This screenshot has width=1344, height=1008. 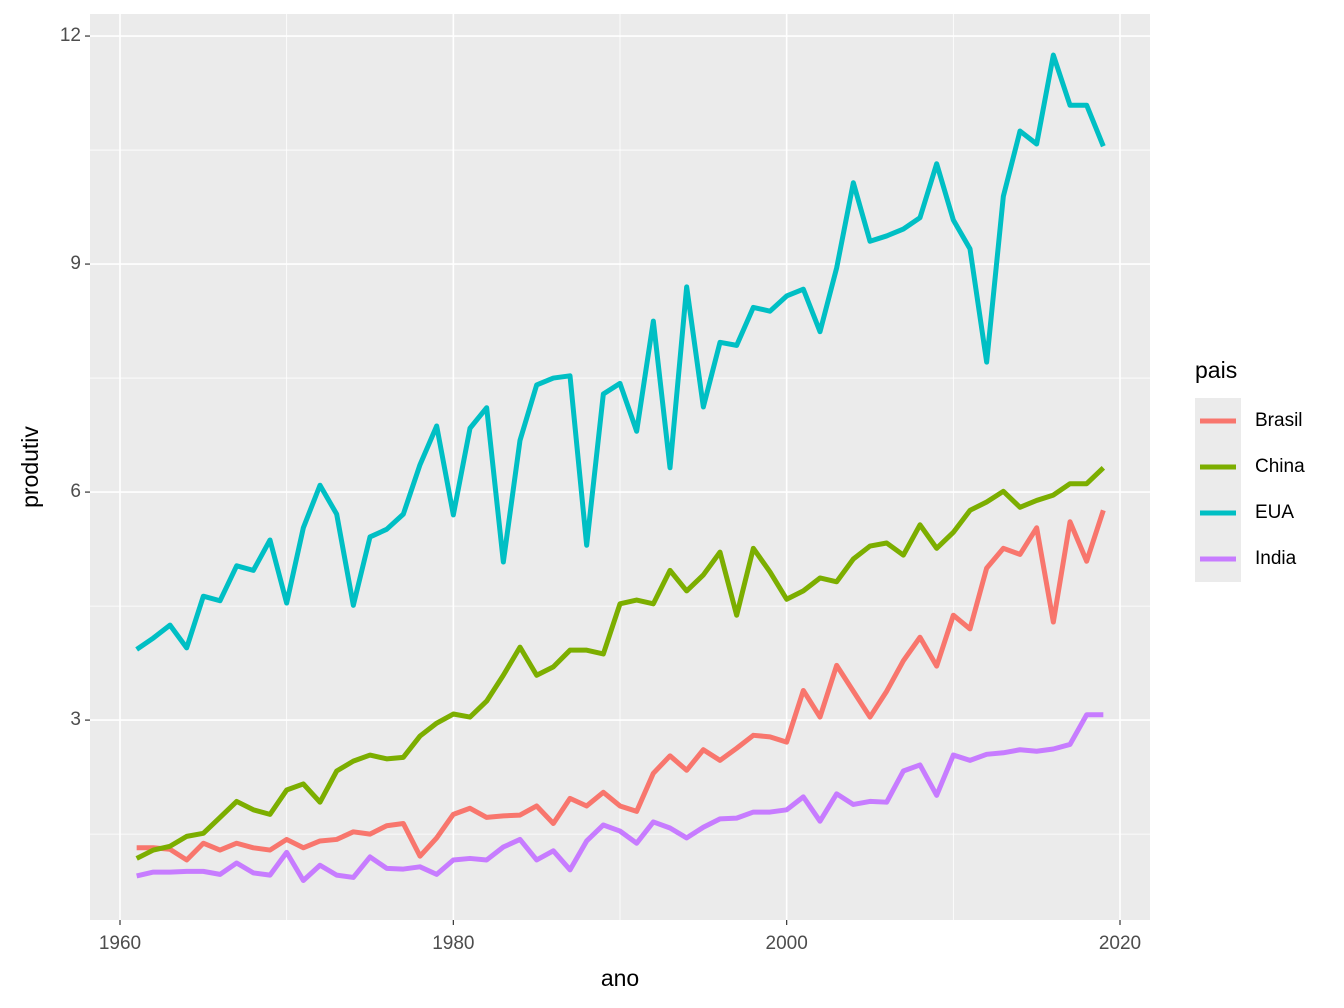 What do you see at coordinates (787, 943) in the screenshot?
I see `x-tick-label: 2000` at bounding box center [787, 943].